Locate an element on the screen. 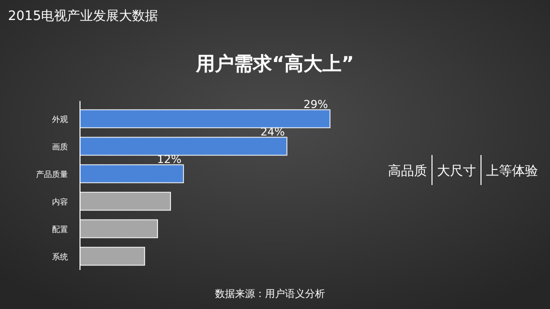 Image resolution: width=550 pixels, height=309 pixels. y-tick-label: 画质 is located at coordinates (60, 147).